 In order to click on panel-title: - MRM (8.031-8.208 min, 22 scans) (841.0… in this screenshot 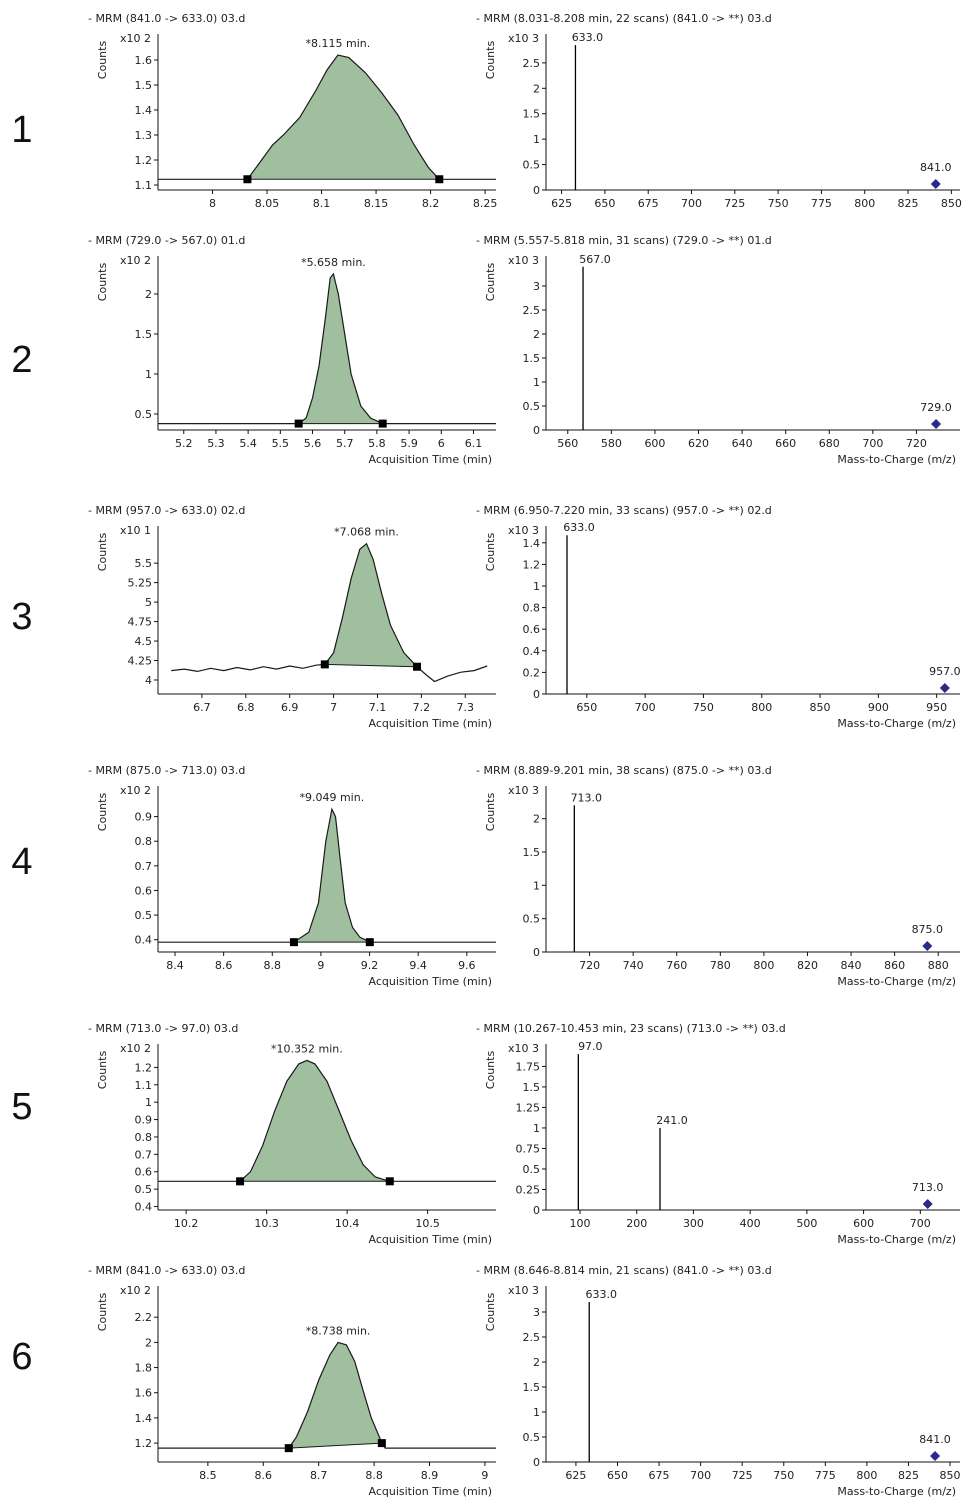, I will do `click(624, 18)`.